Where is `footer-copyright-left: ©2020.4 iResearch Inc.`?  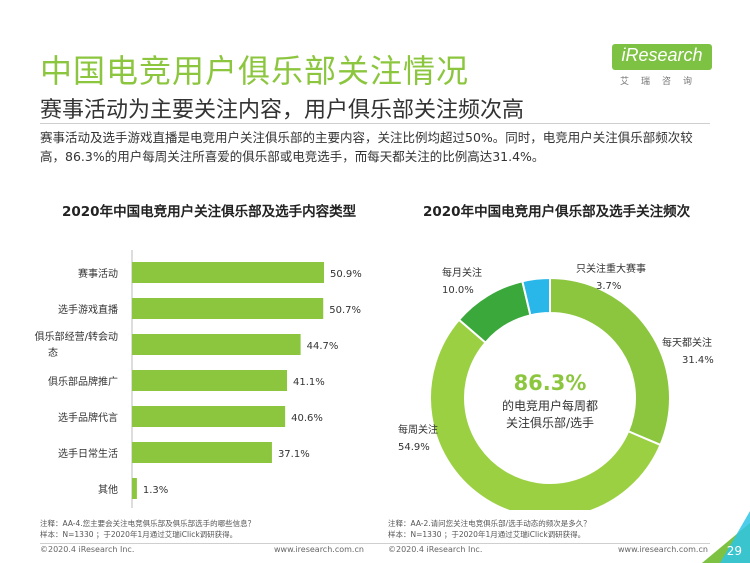 footer-copyright-left: ©2020.4 iResearch Inc. is located at coordinates (87, 549).